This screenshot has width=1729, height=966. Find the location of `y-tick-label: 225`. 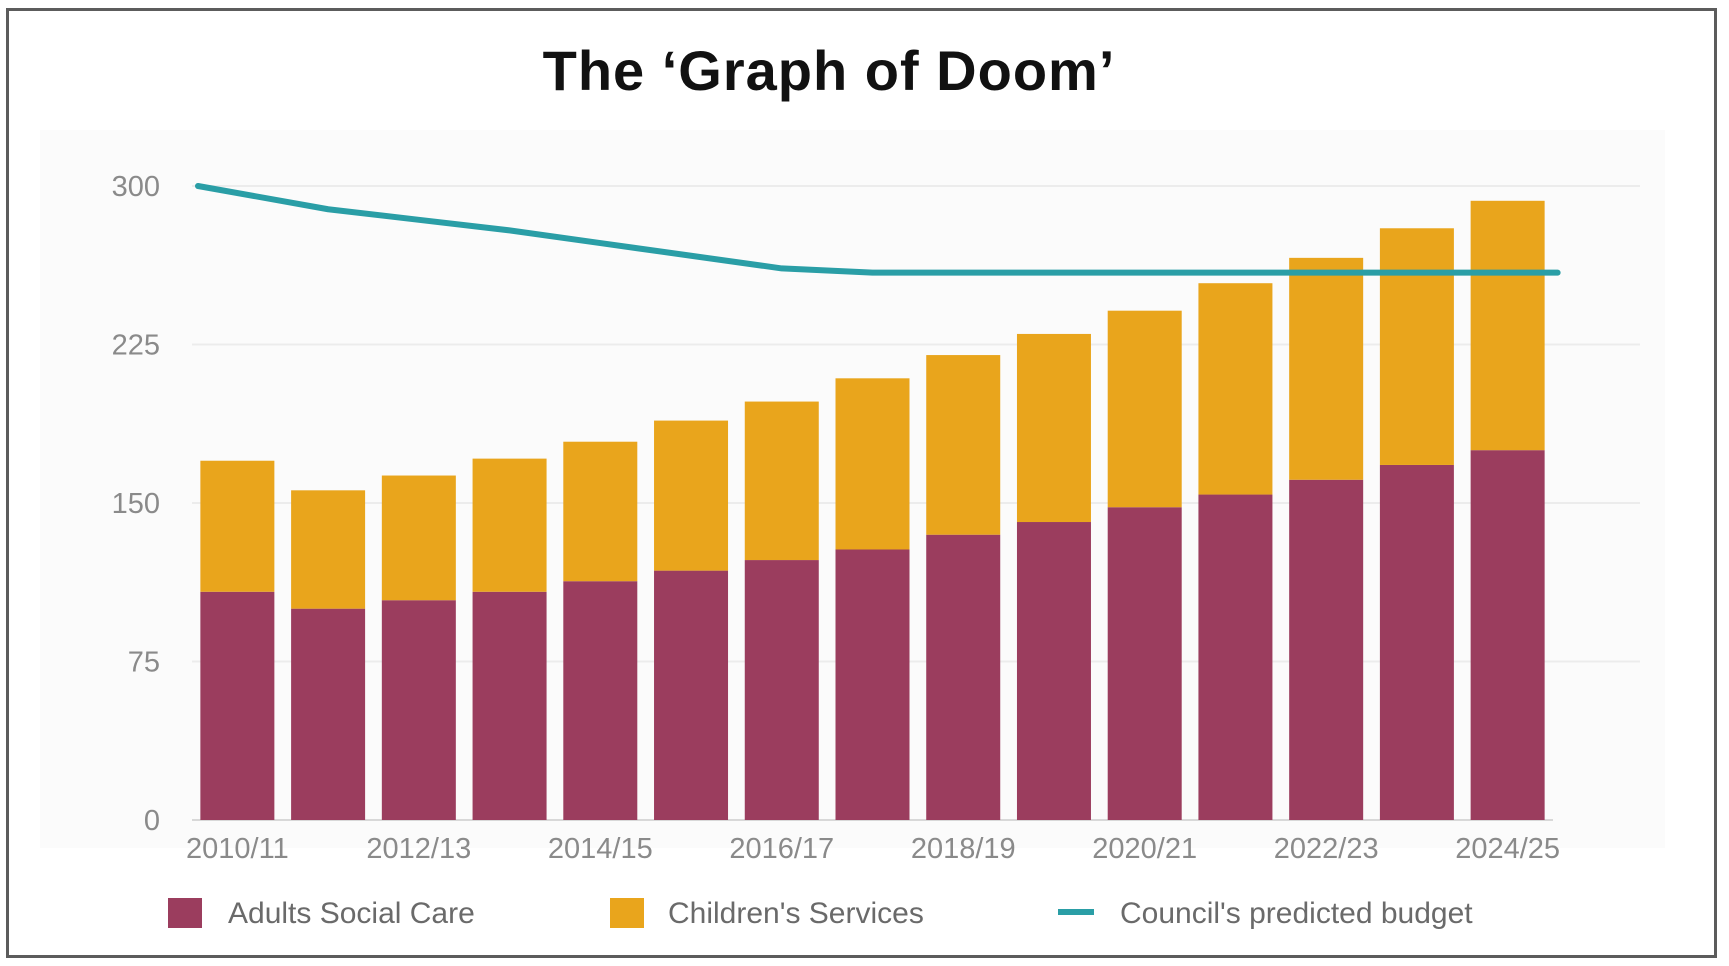

y-tick-label: 225 is located at coordinates (136, 346).